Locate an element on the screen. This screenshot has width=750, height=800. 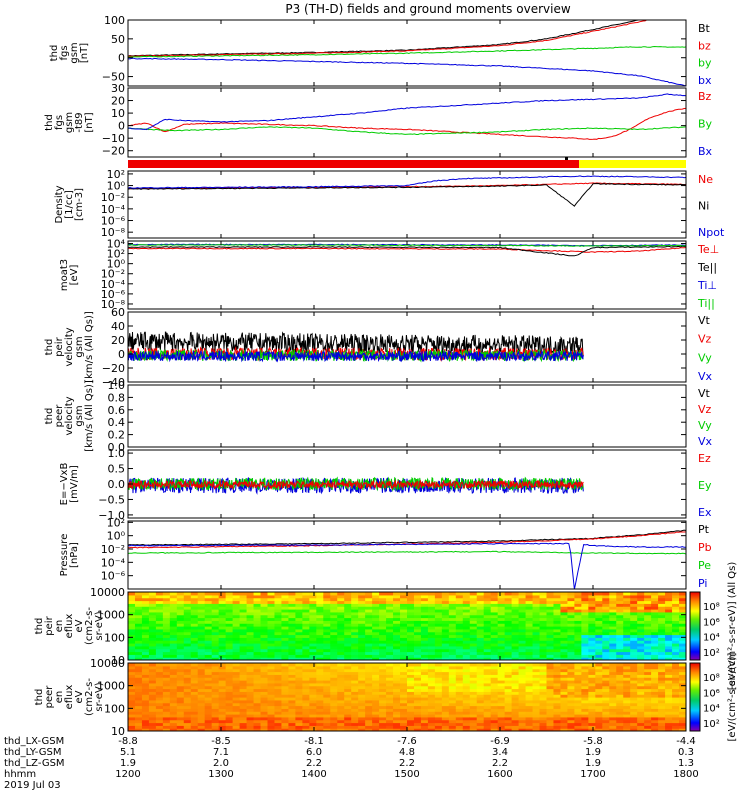
x-tick-value: -7.6 is located at coordinates (407, 741).